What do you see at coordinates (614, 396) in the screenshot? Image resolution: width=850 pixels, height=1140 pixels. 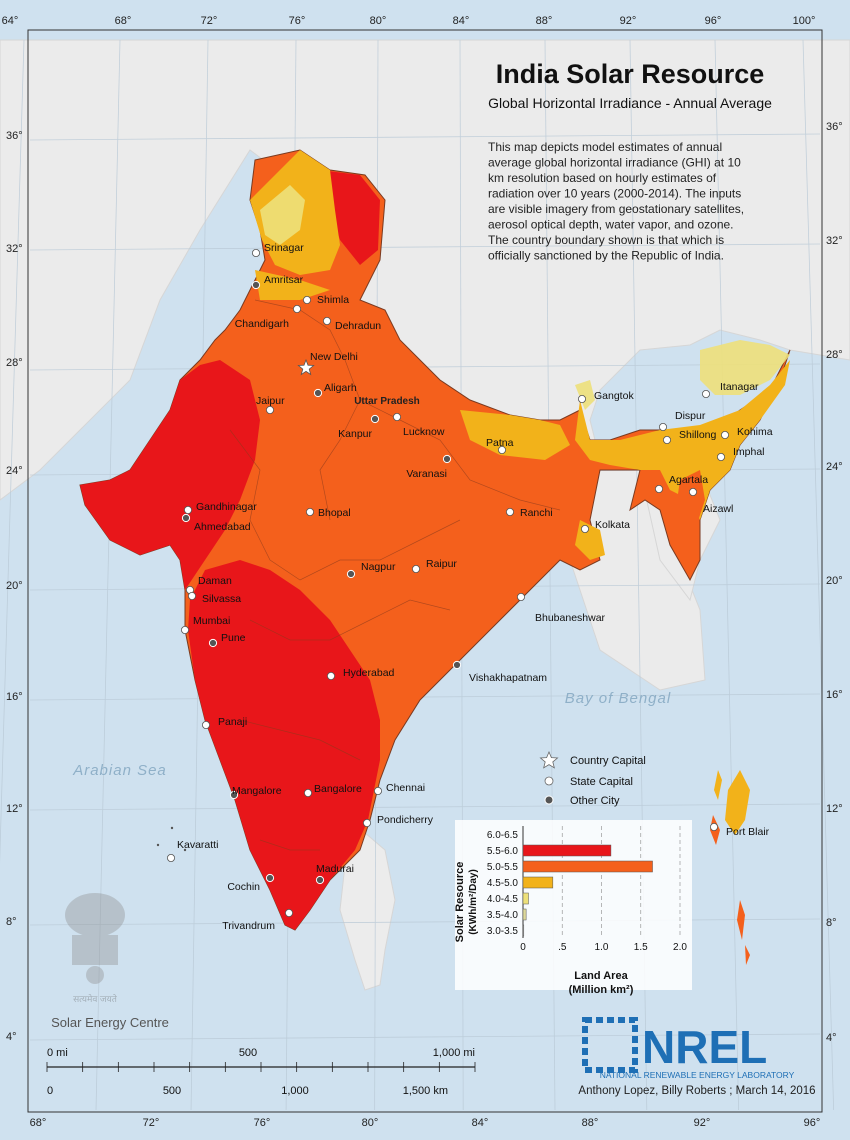 I see `city-label: Gangtok` at bounding box center [614, 396].